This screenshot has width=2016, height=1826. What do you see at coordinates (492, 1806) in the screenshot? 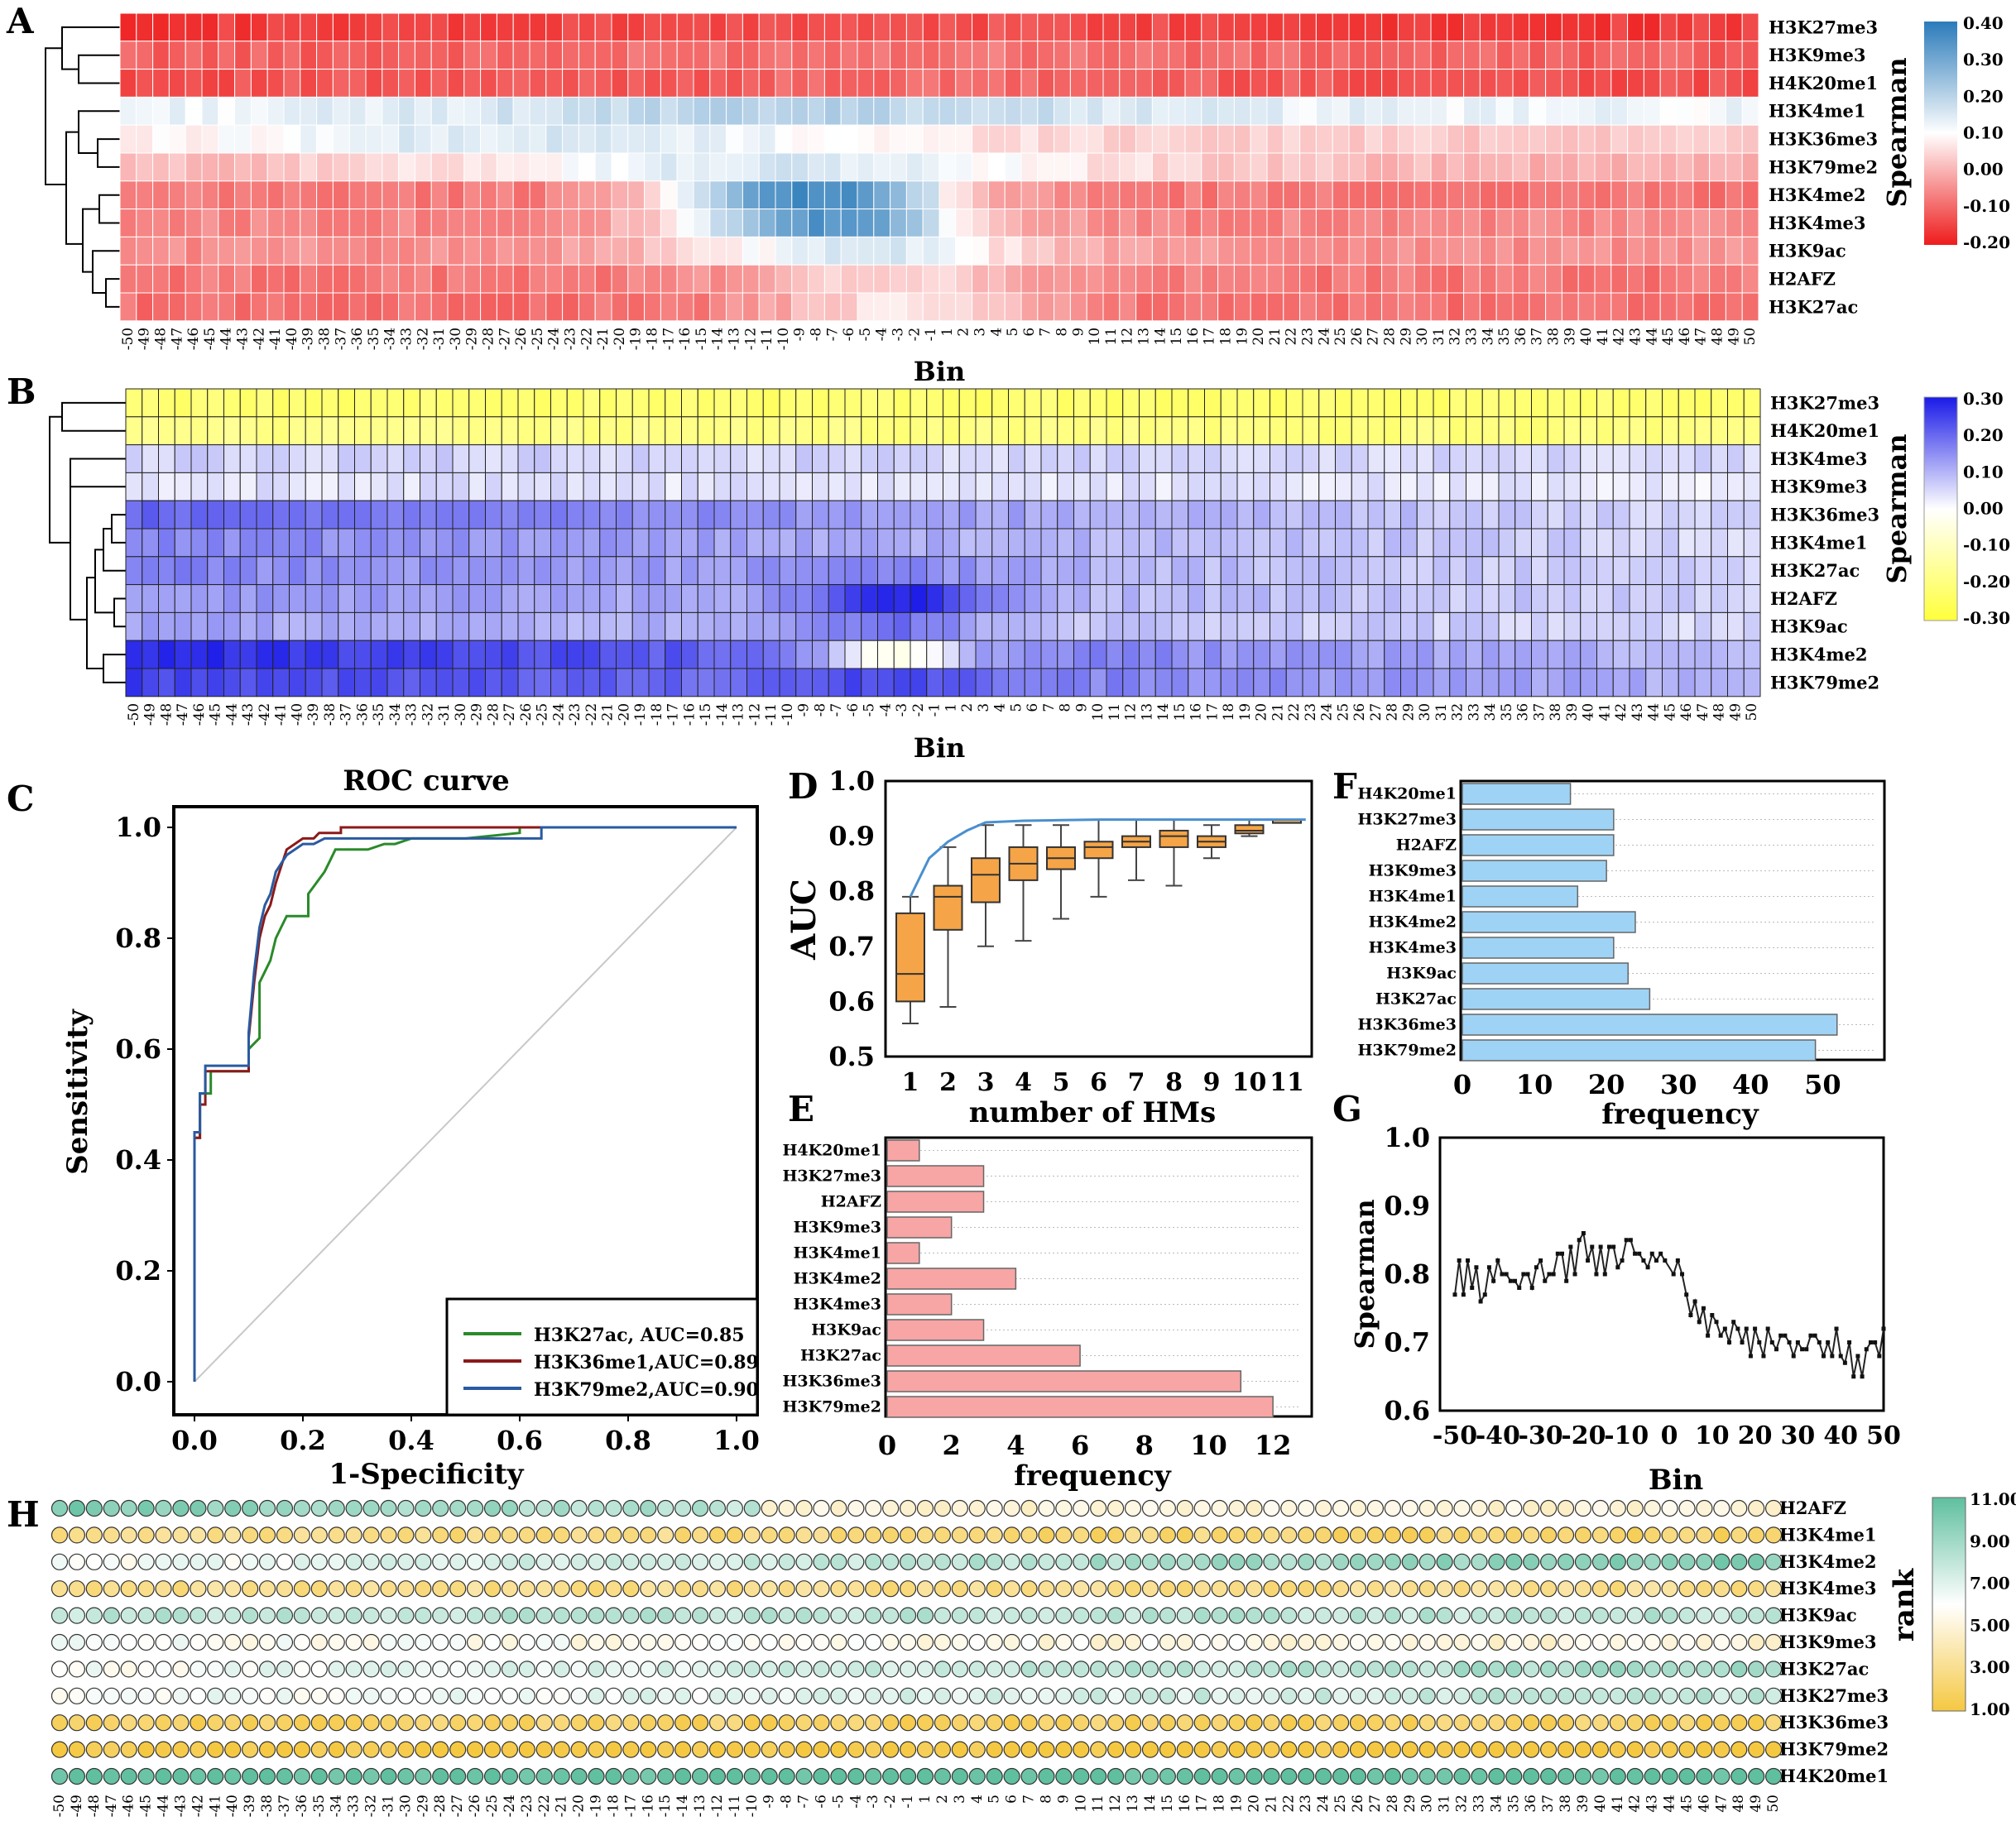
I see `bin-tick: -25` at bounding box center [492, 1806].